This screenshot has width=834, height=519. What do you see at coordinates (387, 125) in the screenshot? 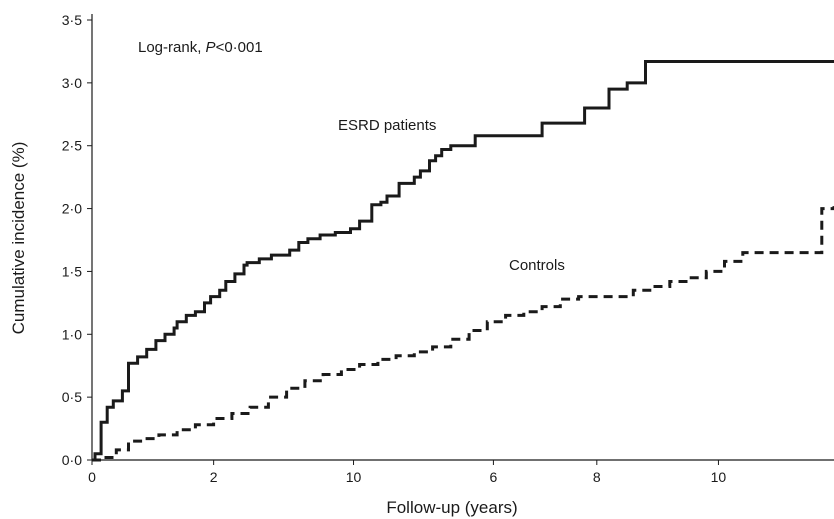
I see `esrd-series-label: ESRD patients` at bounding box center [387, 125].